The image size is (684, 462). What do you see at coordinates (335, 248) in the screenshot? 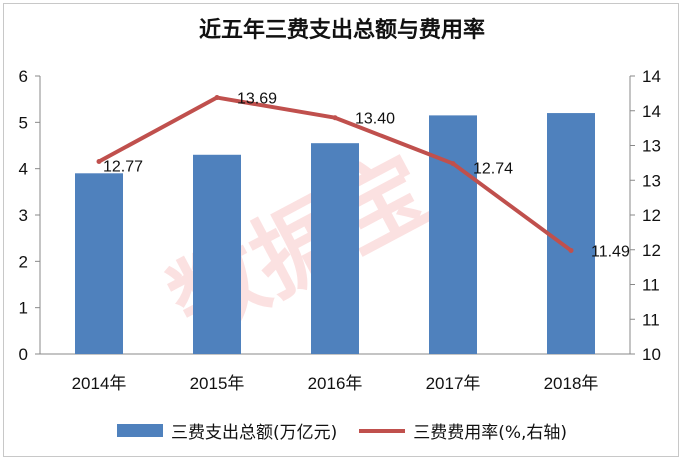
I see `bar-2016年` at bounding box center [335, 248].